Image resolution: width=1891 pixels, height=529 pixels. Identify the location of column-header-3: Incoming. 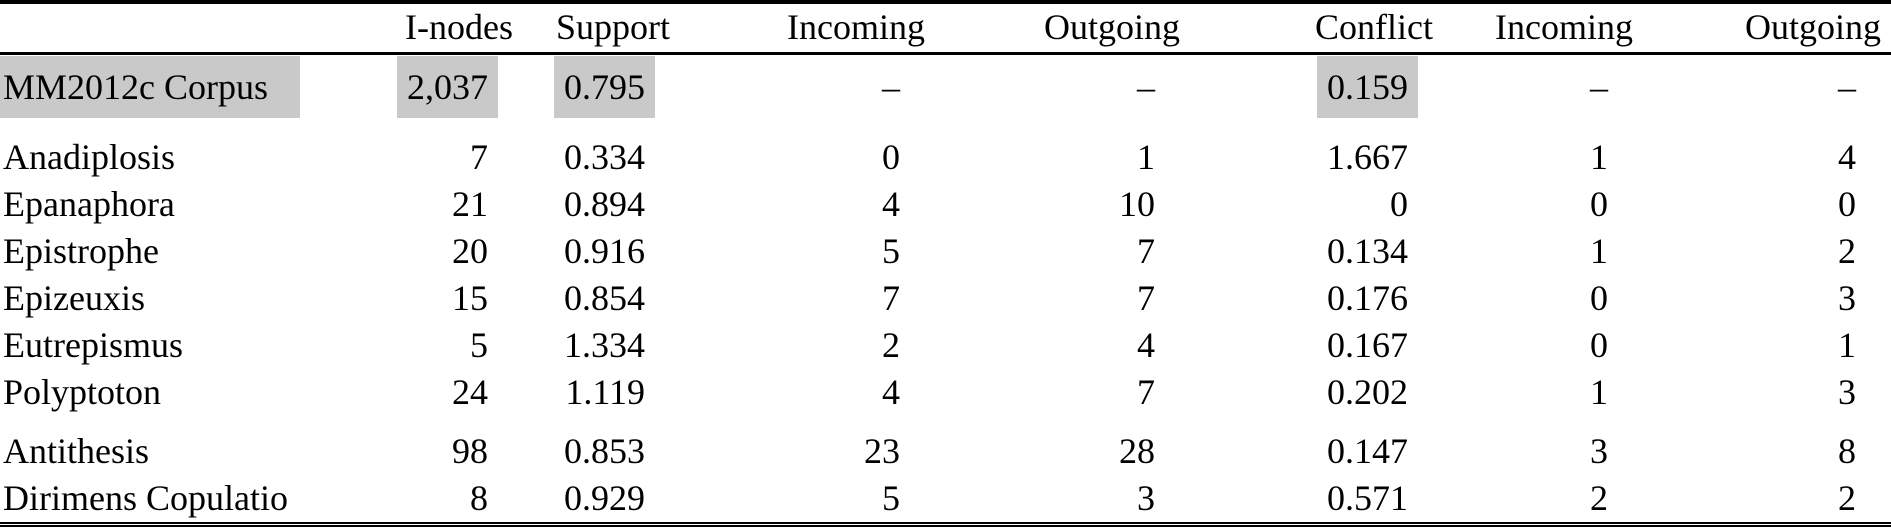
(856, 27).